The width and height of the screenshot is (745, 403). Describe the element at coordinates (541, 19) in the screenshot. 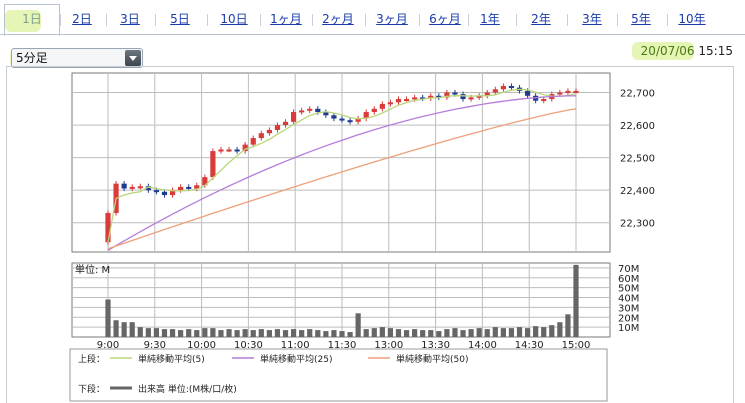

I see `tab-10: 2年` at that location.